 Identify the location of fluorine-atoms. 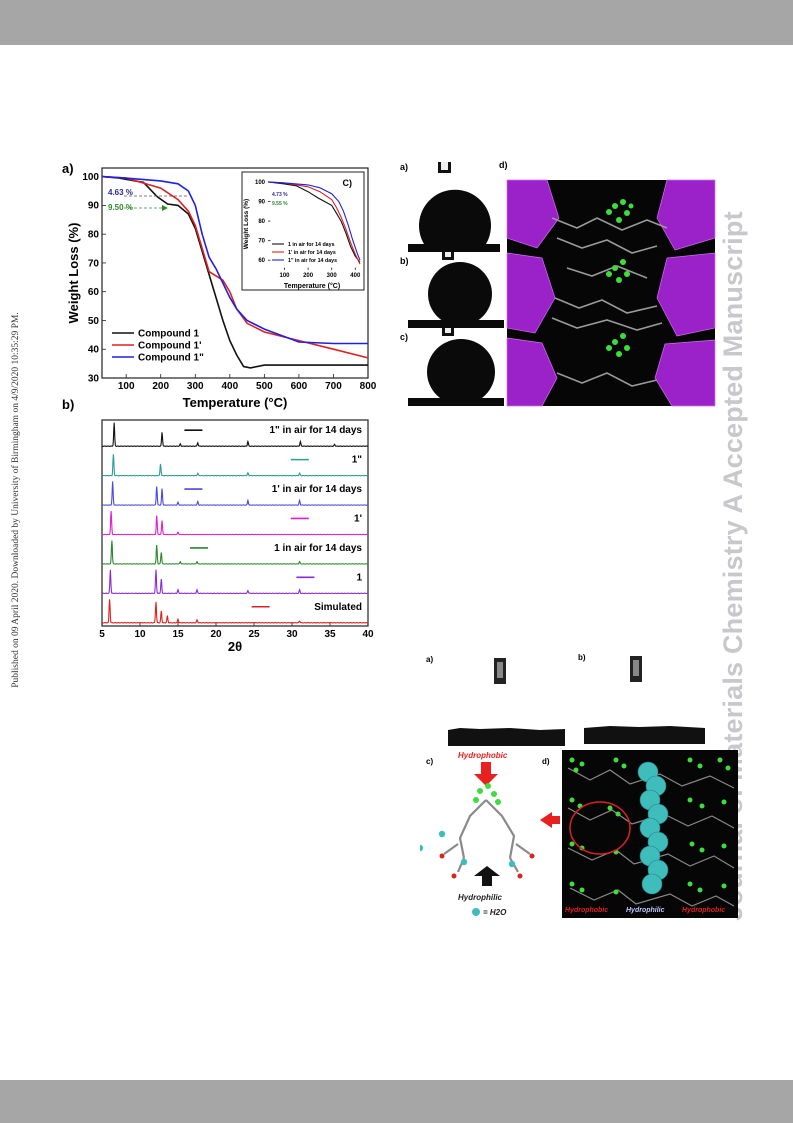
(620, 278).